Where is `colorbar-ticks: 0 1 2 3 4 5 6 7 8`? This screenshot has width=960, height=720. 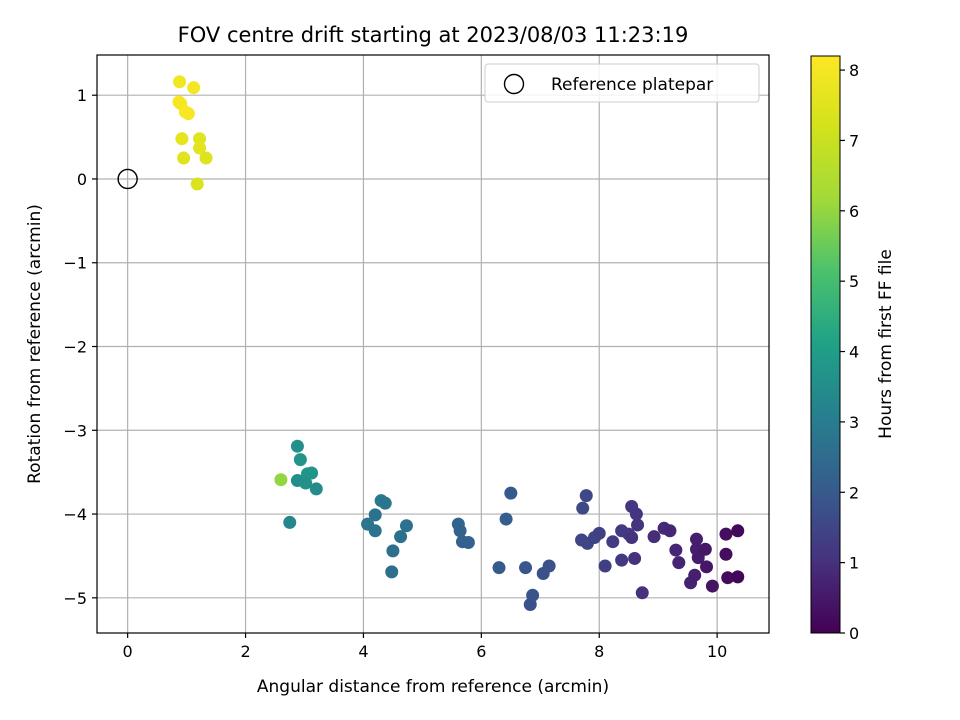 colorbar-ticks: 0 1 2 3 4 5 6 7 8 is located at coordinates (849, 352).